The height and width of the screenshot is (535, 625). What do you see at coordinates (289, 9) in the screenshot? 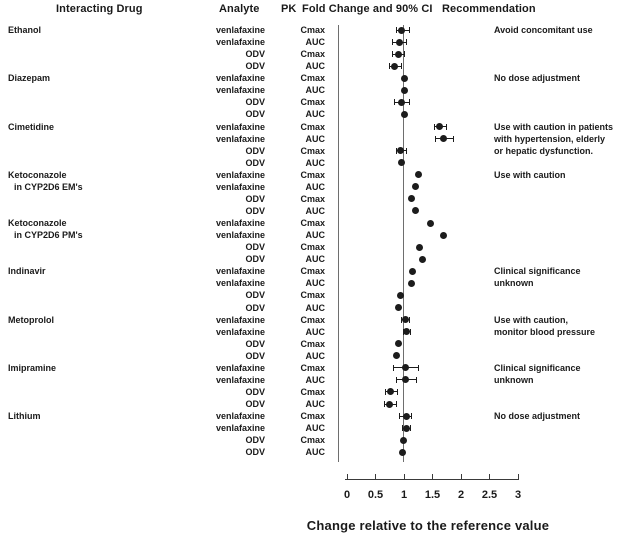
I see `column-header-pk: PK` at bounding box center [289, 9].